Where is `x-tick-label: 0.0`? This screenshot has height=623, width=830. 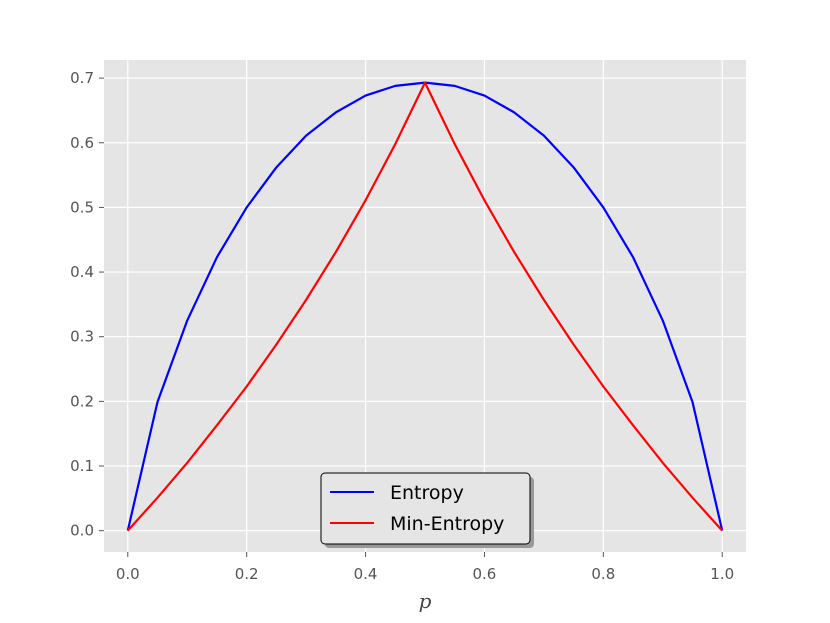 x-tick-label: 0.0 is located at coordinates (128, 574).